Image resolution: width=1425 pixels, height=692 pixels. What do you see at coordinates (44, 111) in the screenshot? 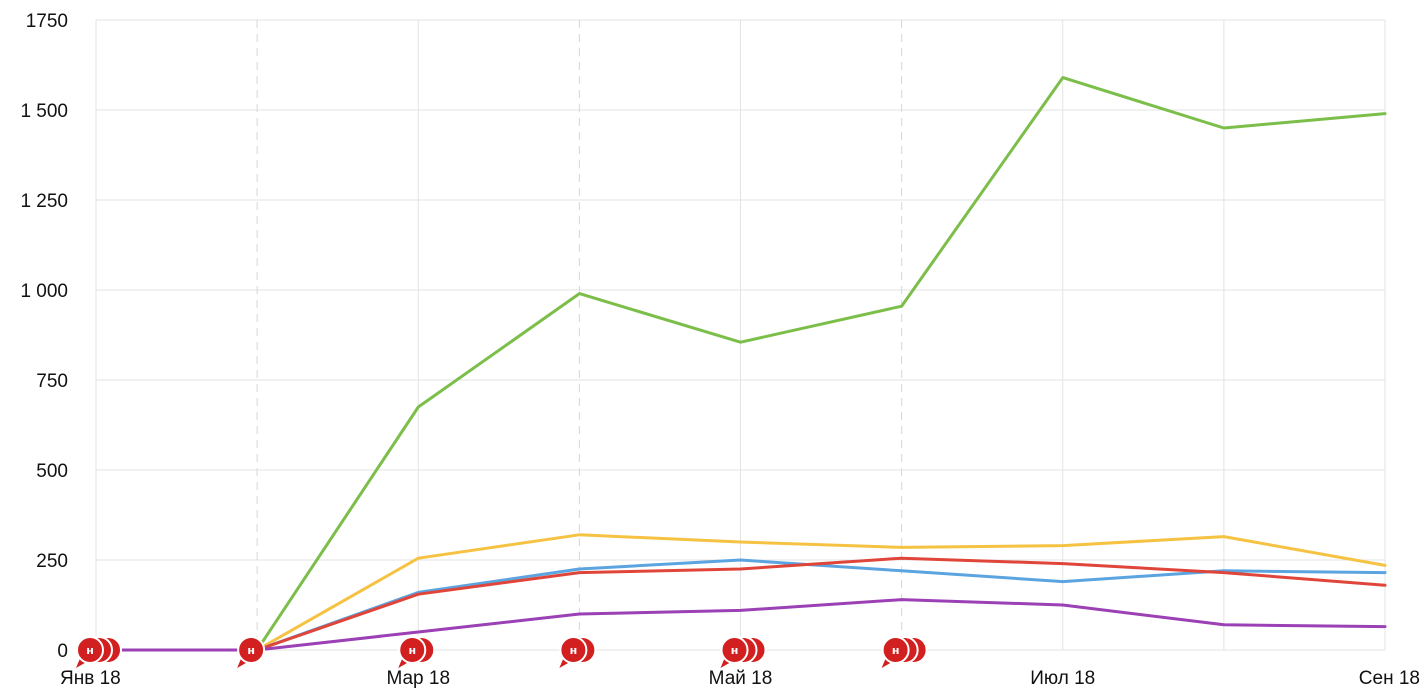
I see `y-tick-label: 1 500` at bounding box center [44, 111].